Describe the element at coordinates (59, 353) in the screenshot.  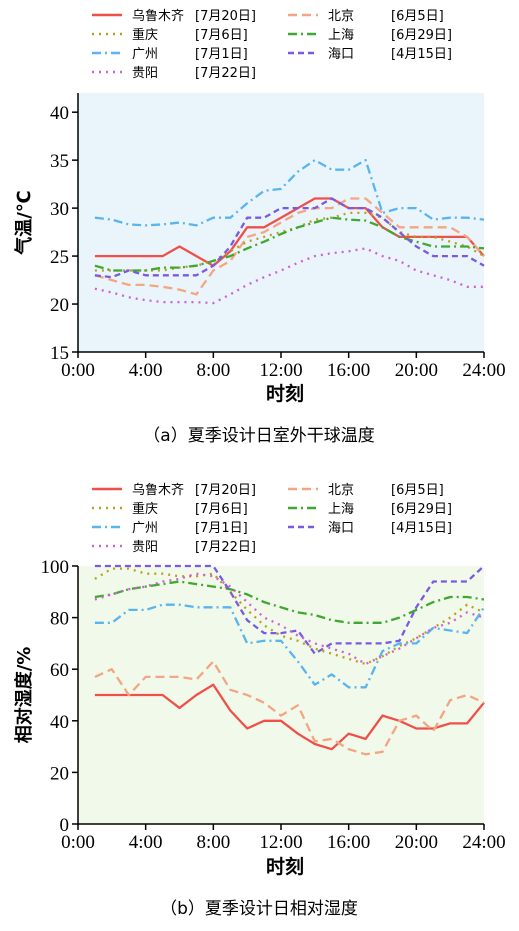
I see `y-tick-label-0: 15` at that location.